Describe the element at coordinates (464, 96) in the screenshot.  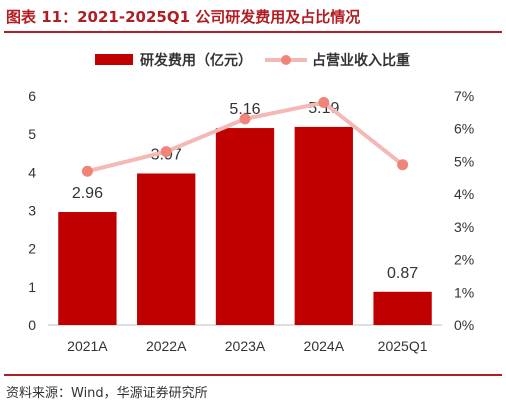
I see `y-right-tick-label: 7%` at that location.